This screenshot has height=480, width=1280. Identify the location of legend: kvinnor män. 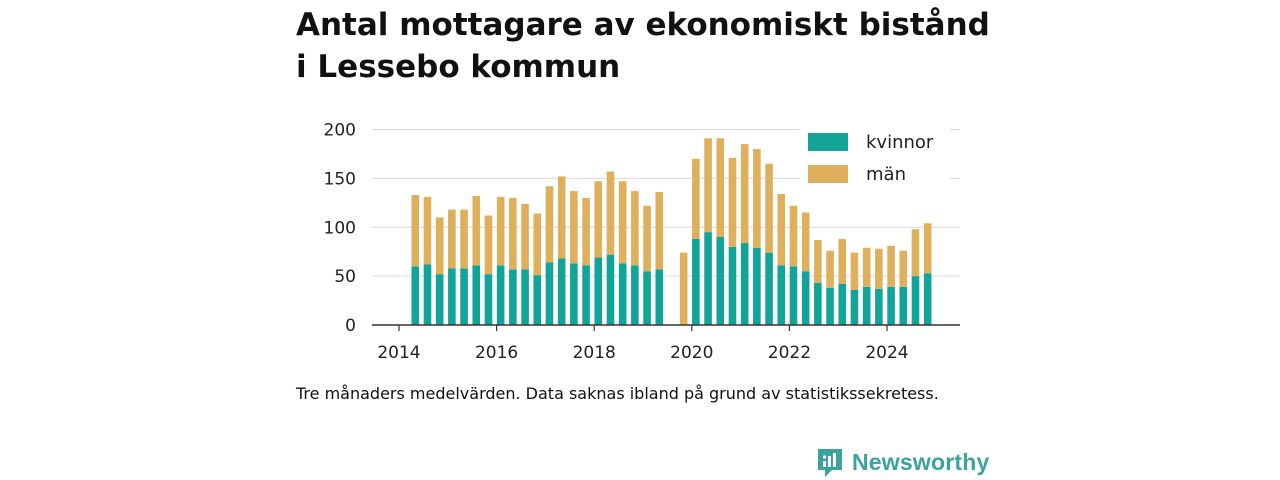
(875, 155).